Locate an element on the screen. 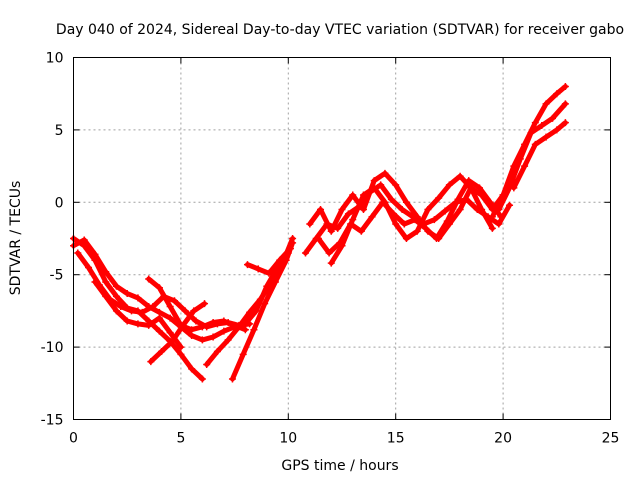 The image size is (640, 480). x-axis-title: GPS time / hours is located at coordinates (339, 466).